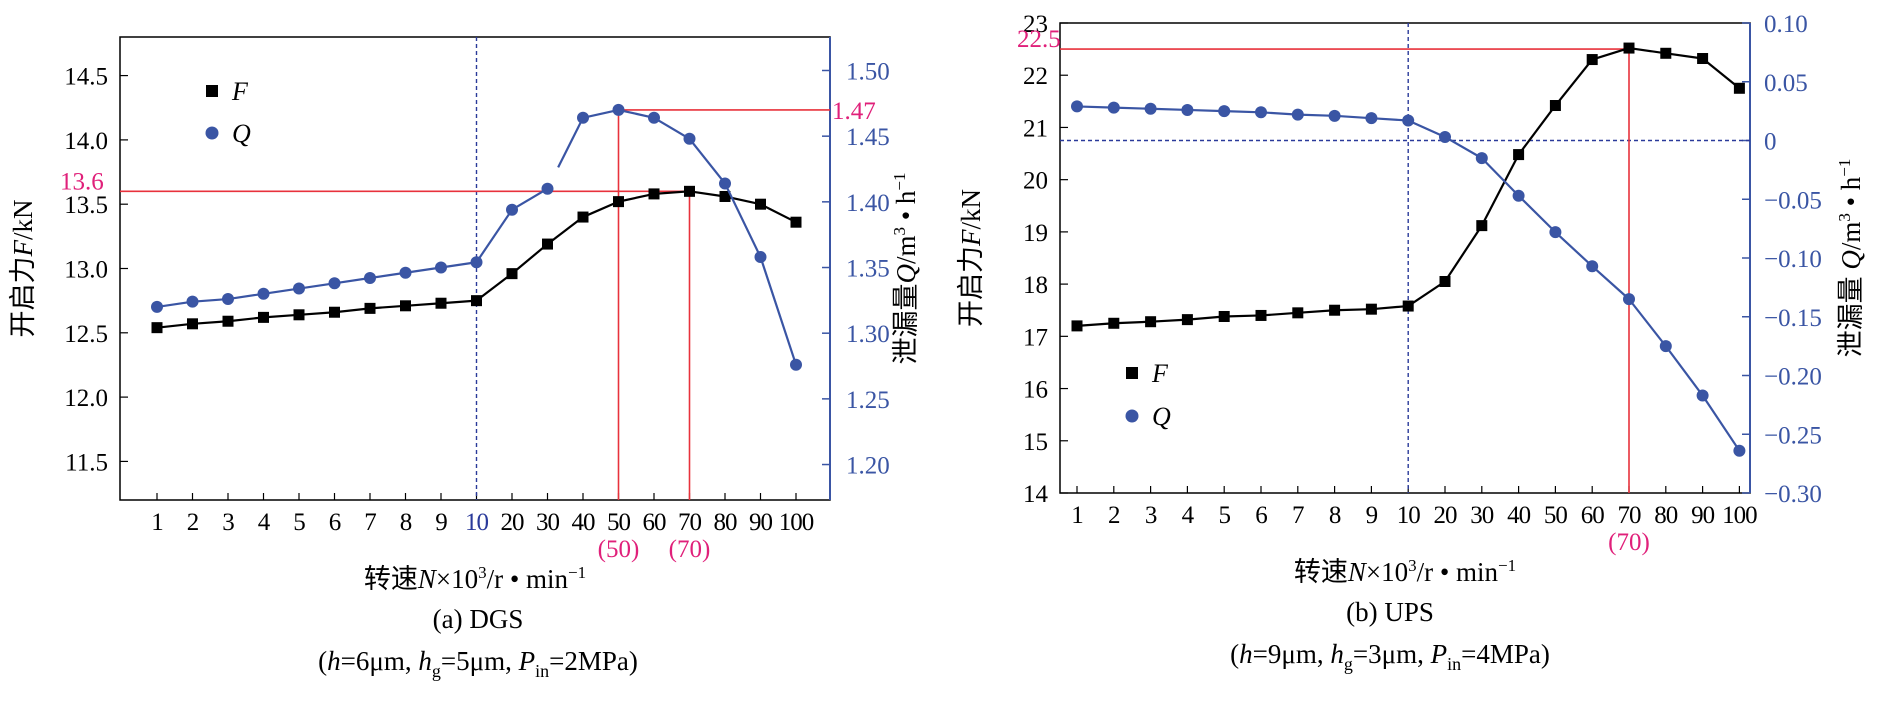 This screenshot has height=701, width=1888. What do you see at coordinates (86, 141) in the screenshot?
I see `y-left-tick-label: 14.0` at bounding box center [86, 141].